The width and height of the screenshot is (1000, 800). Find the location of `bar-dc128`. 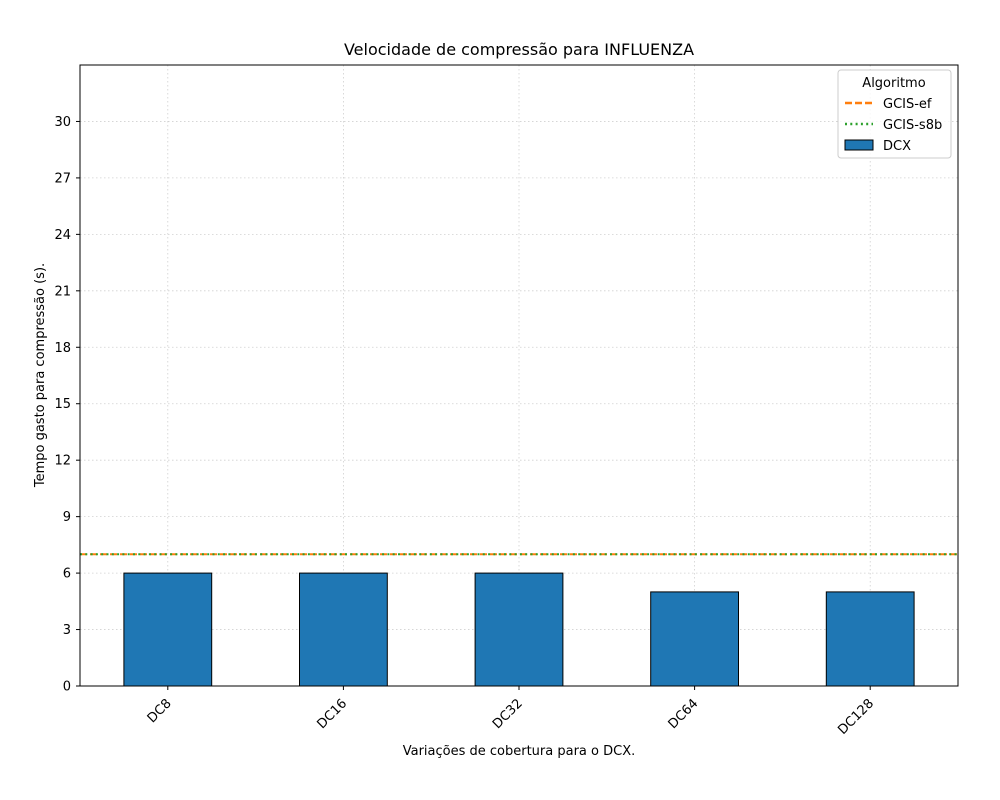

bar-dc128 is located at coordinates (870, 639).